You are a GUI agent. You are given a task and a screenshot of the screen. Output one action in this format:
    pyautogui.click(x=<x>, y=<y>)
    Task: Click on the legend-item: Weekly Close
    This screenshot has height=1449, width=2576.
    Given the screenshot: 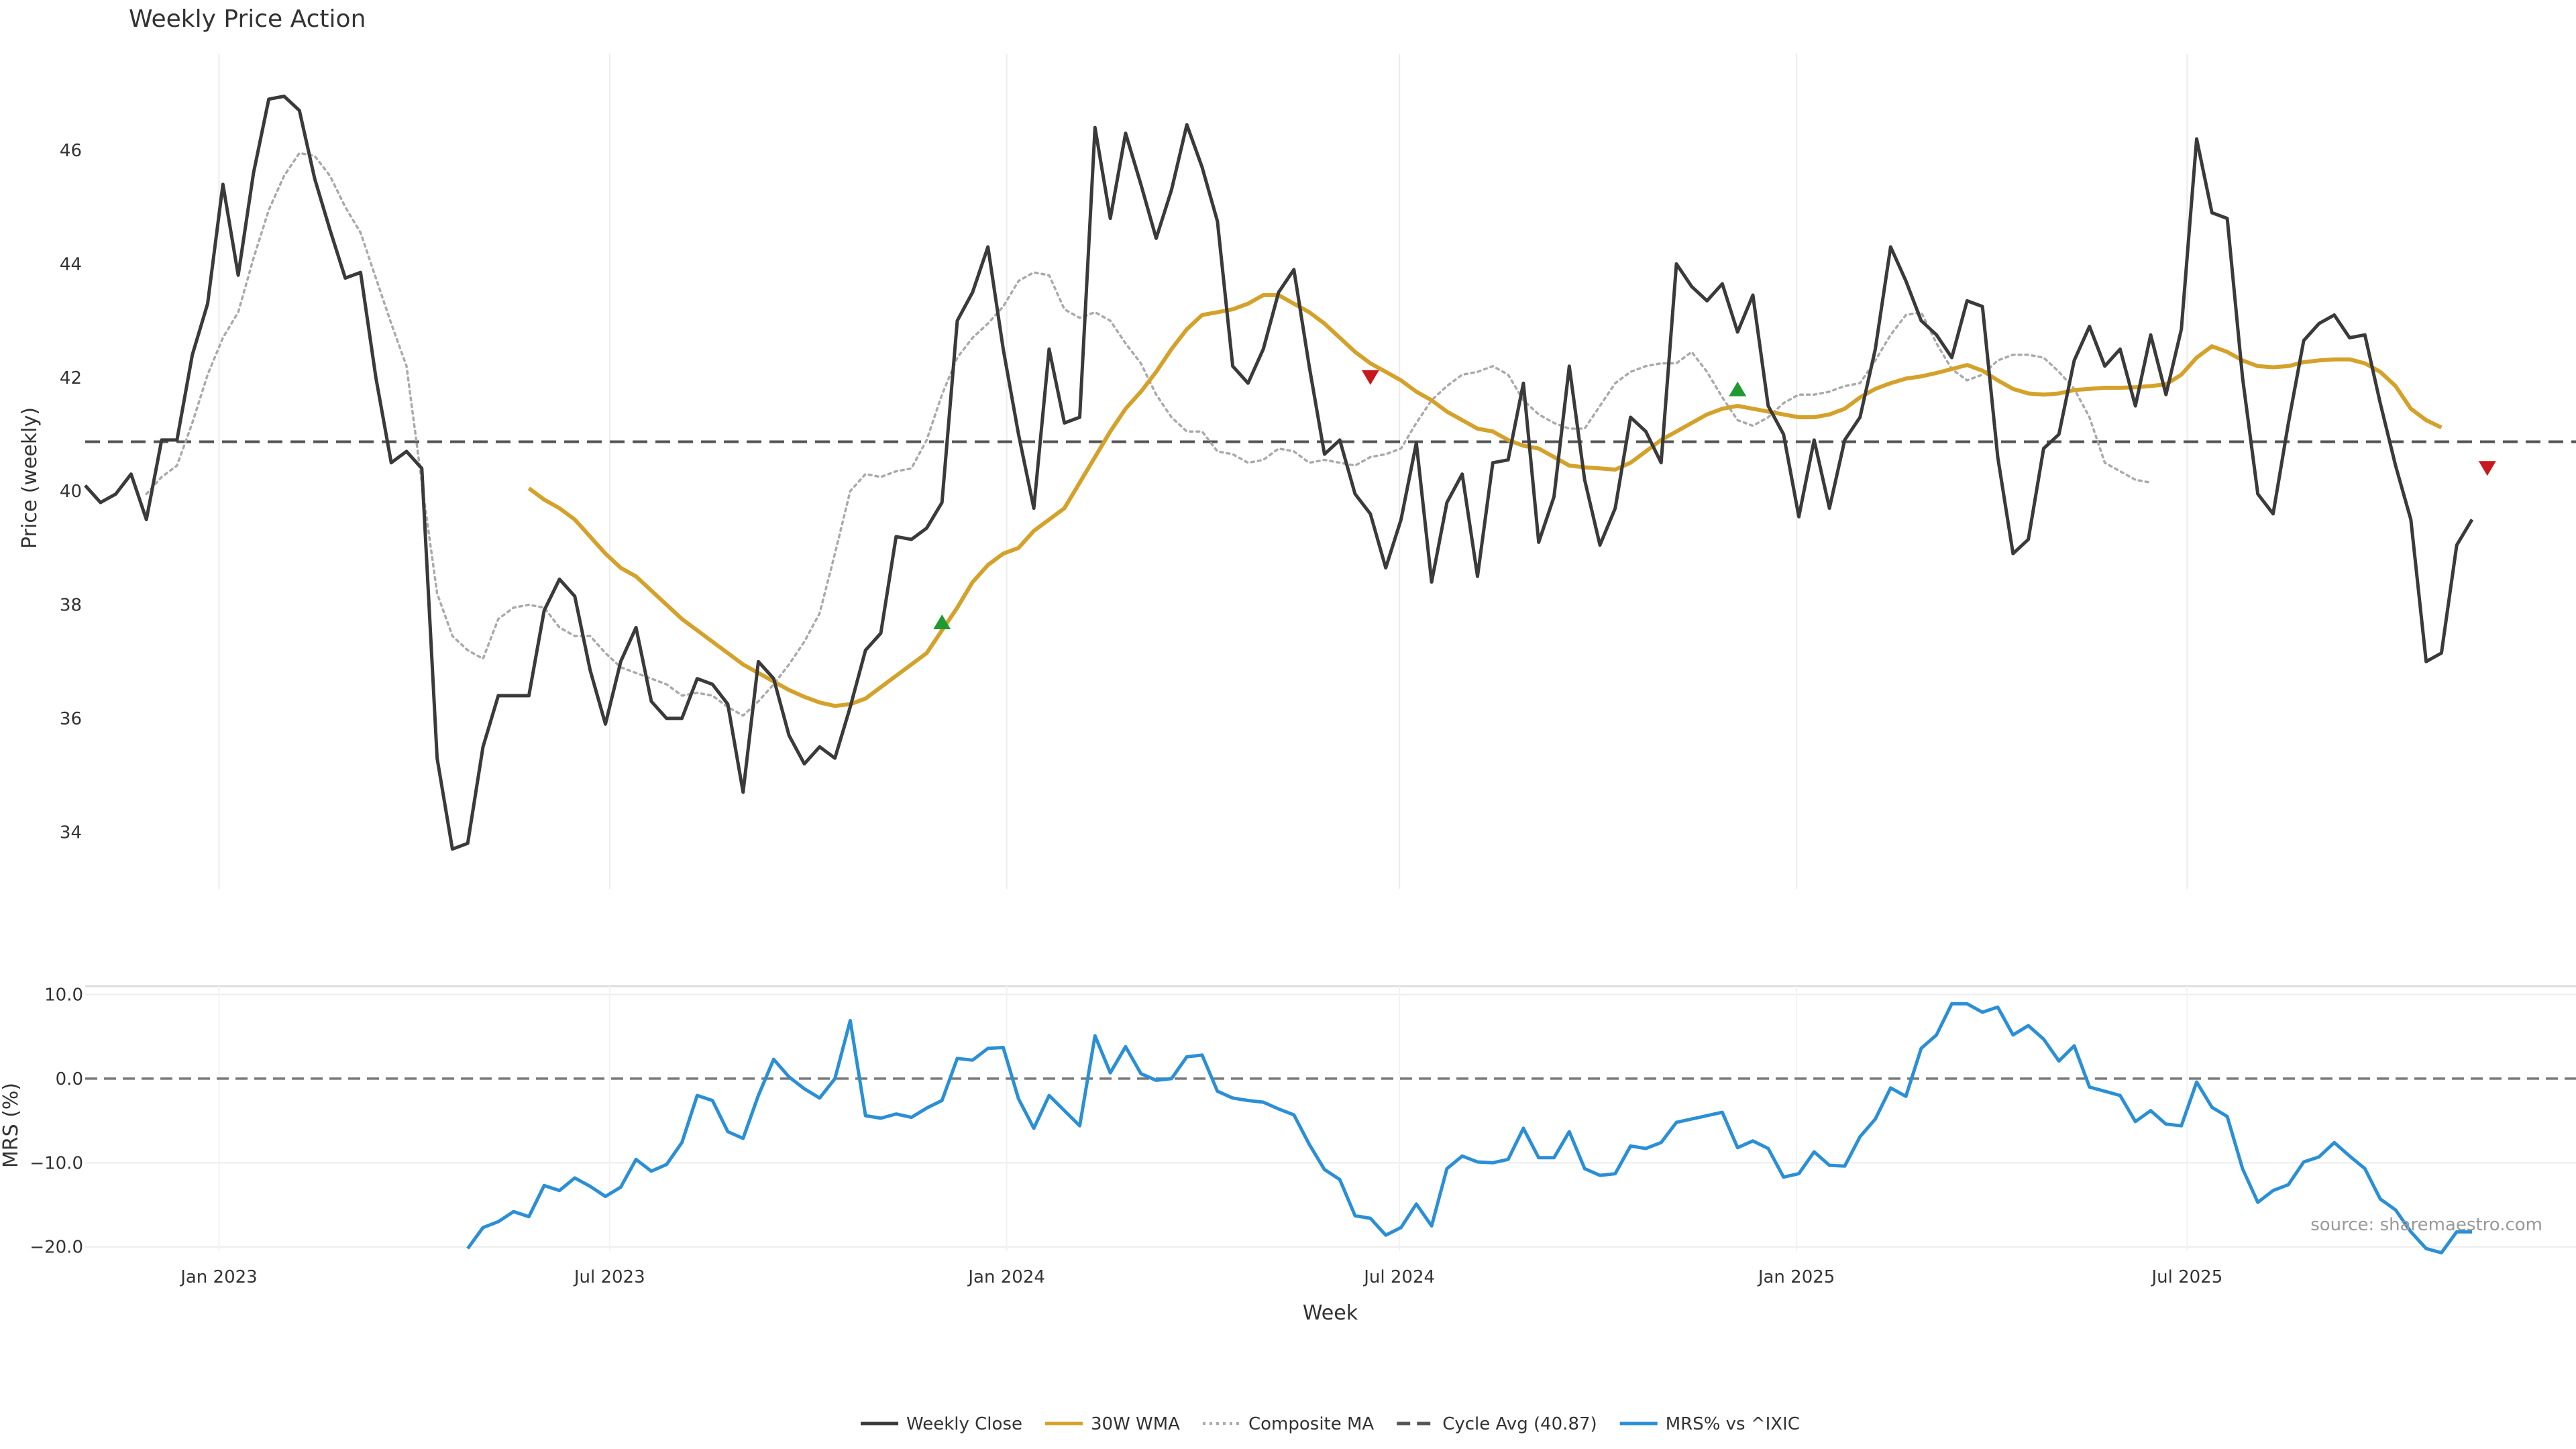 What is the action you would take?
    pyautogui.click(x=941, y=1424)
    